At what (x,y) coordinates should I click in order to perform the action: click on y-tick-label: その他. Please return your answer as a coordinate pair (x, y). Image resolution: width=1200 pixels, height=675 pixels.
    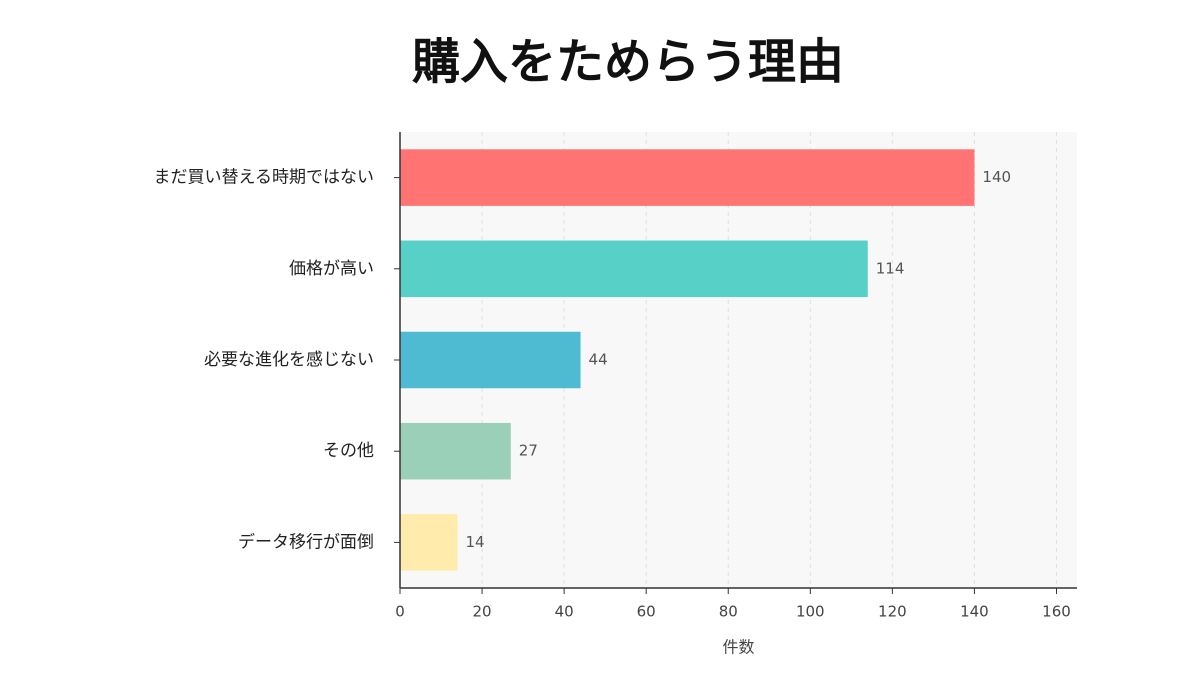
    Looking at the image, I should click on (348, 451).